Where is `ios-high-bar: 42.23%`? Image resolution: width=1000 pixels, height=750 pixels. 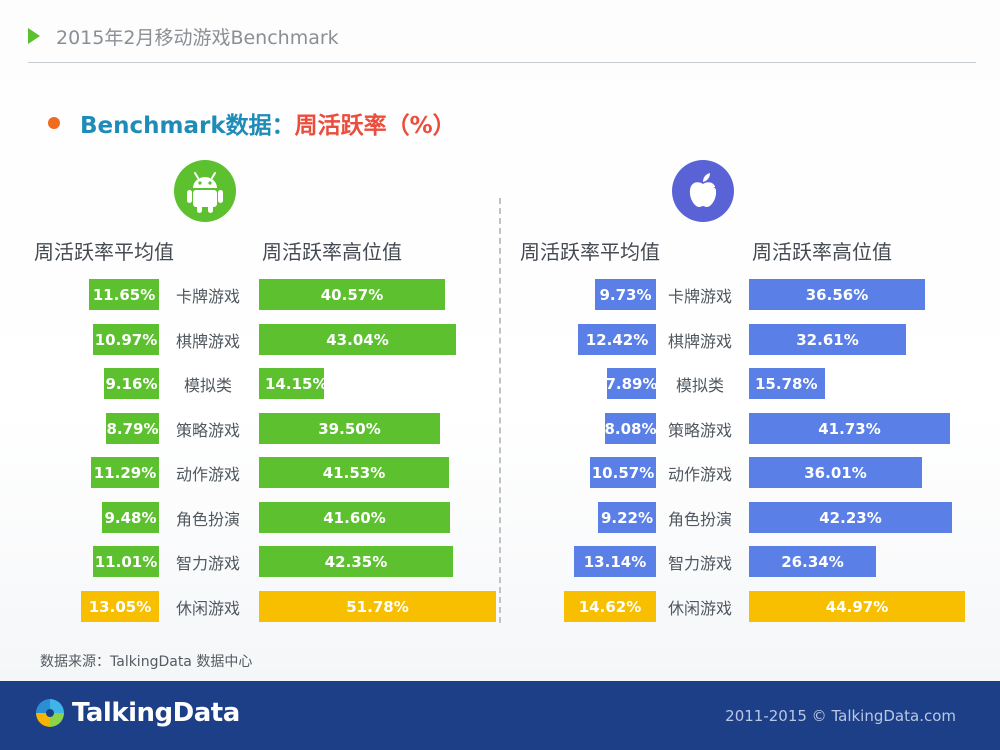
ios-high-bar: 42.23% is located at coordinates (850, 517).